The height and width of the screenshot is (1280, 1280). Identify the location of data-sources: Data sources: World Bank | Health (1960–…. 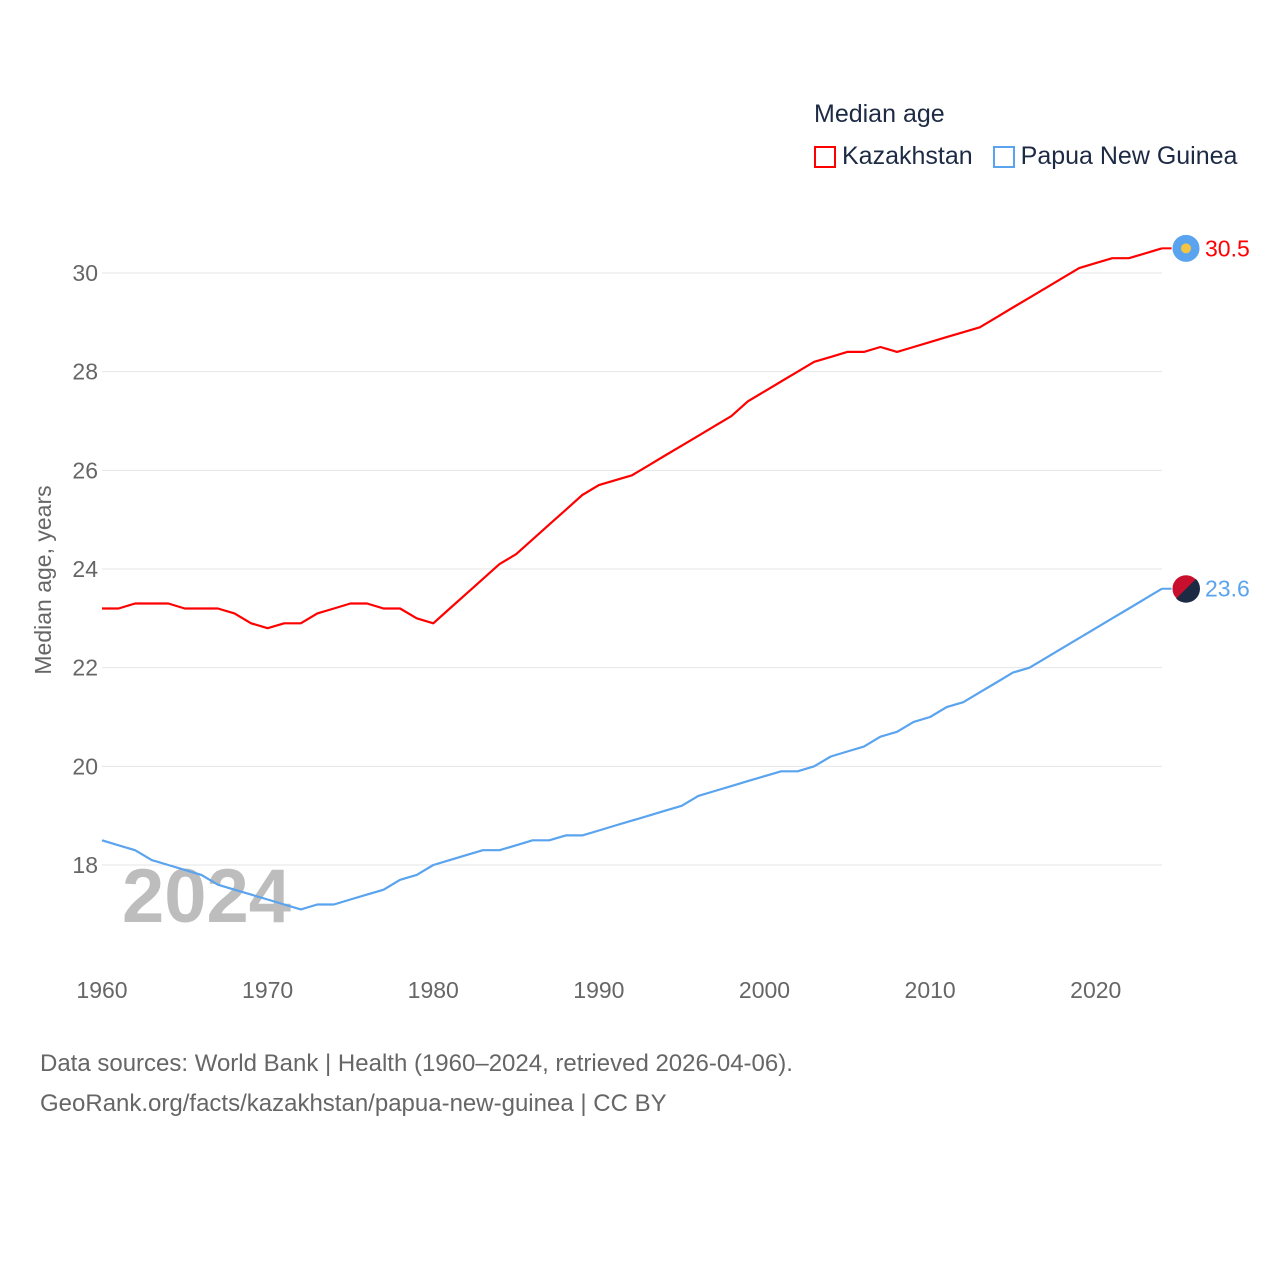
(416, 1063).